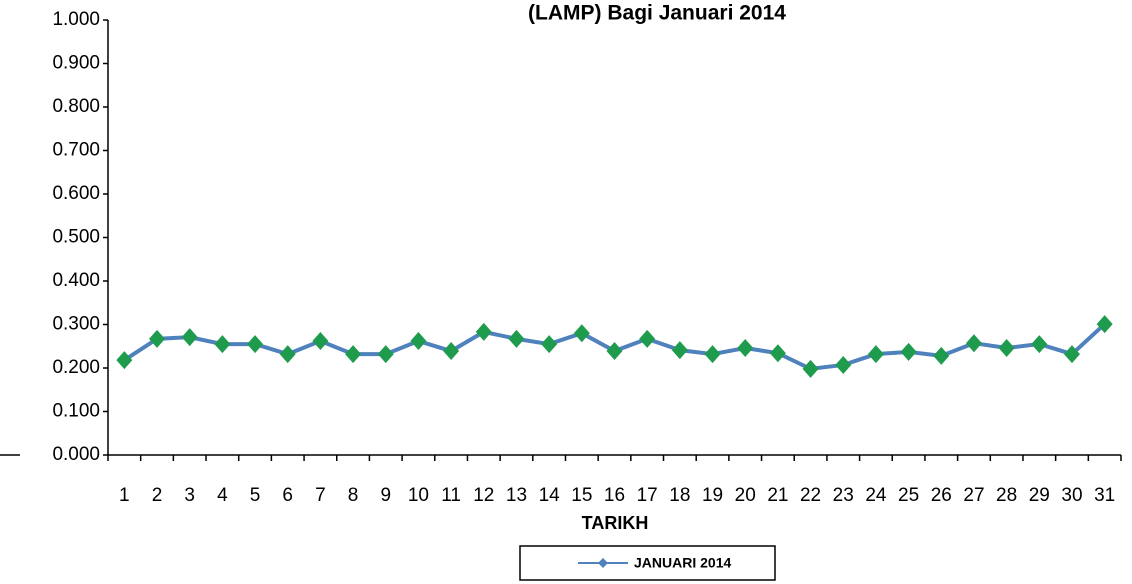  I want to click on x-tick-label: 28, so click(1006, 495).